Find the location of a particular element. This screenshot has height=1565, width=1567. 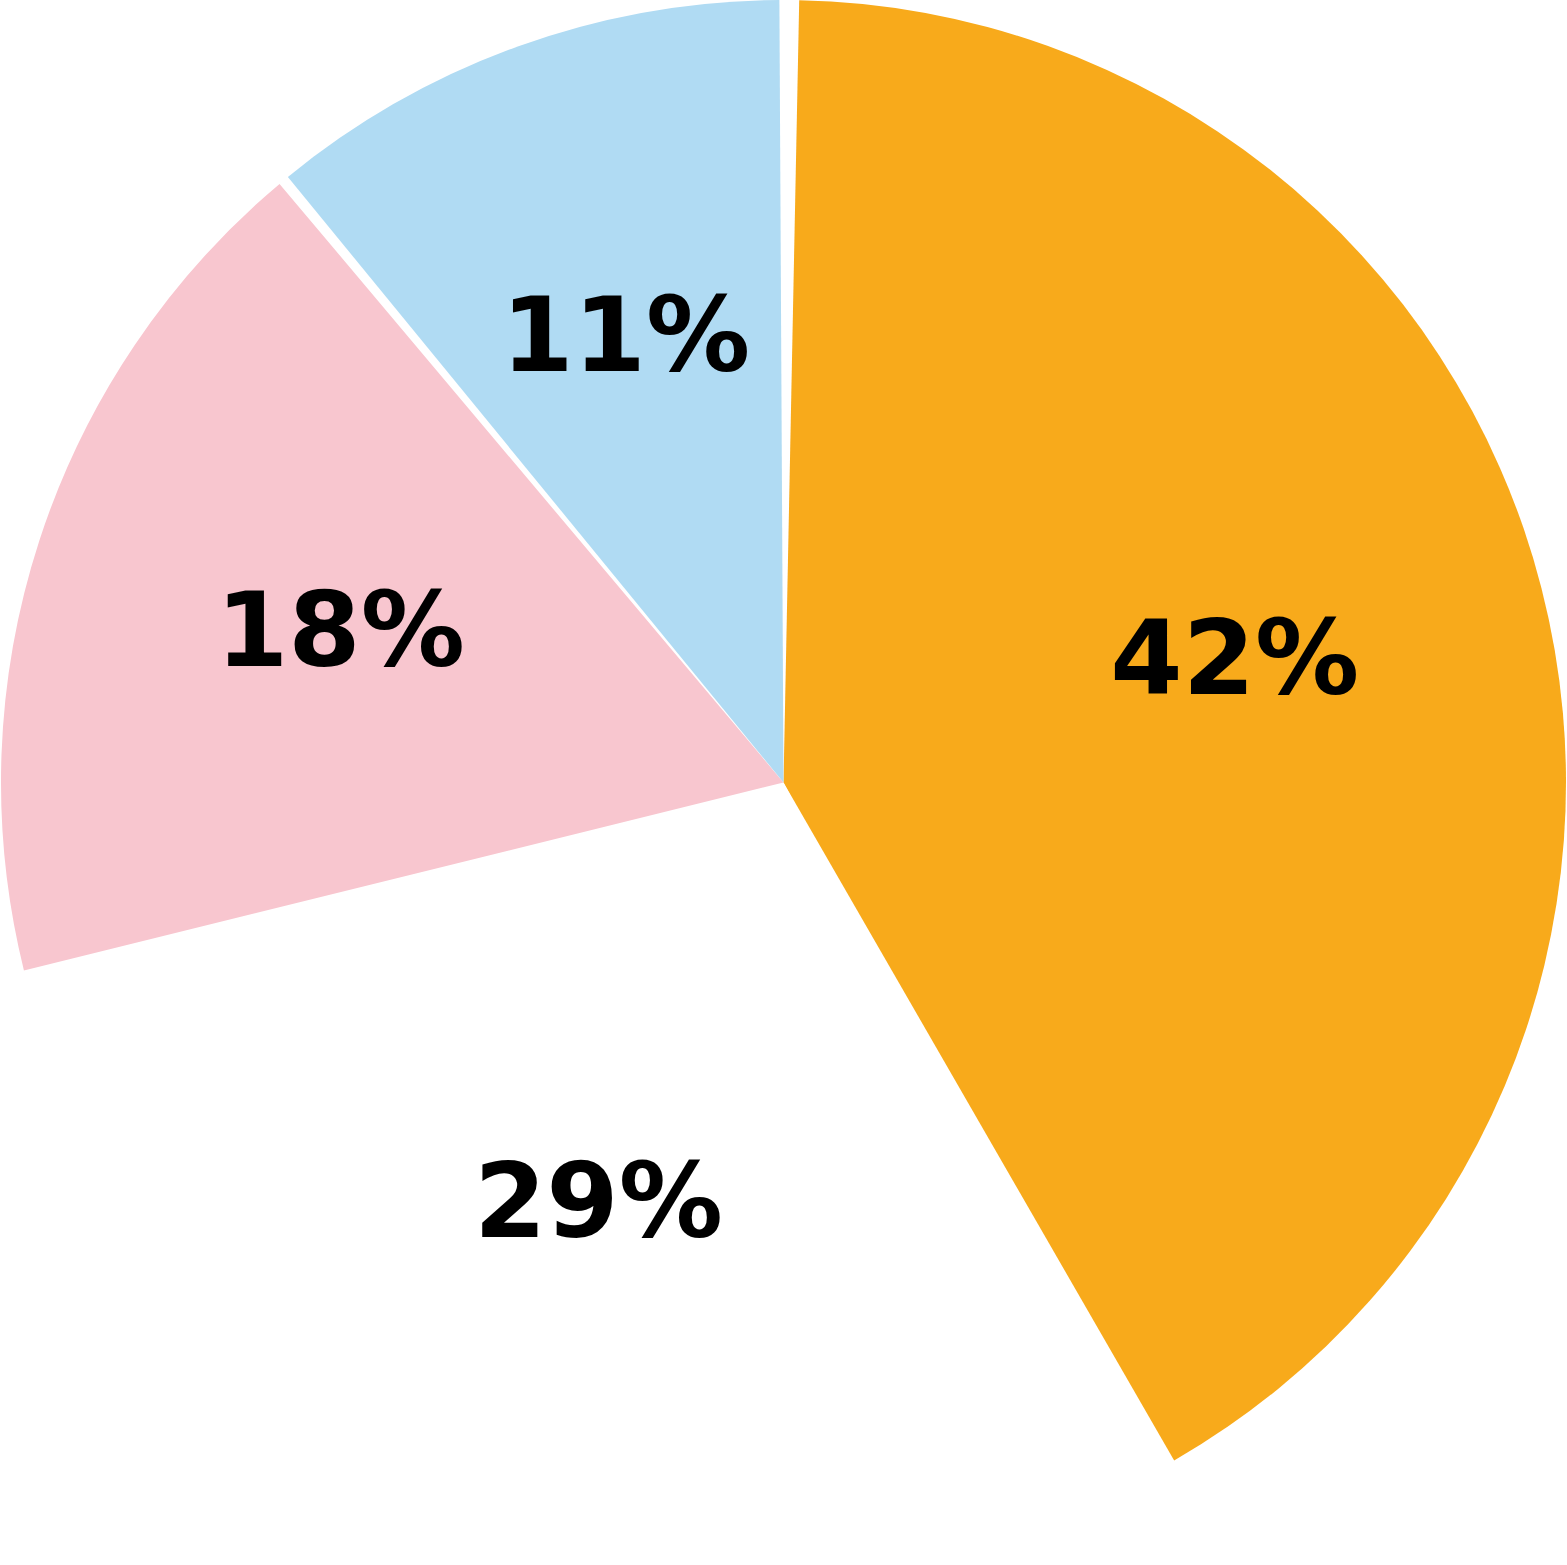

data-label: 29% is located at coordinates (598, 1201).